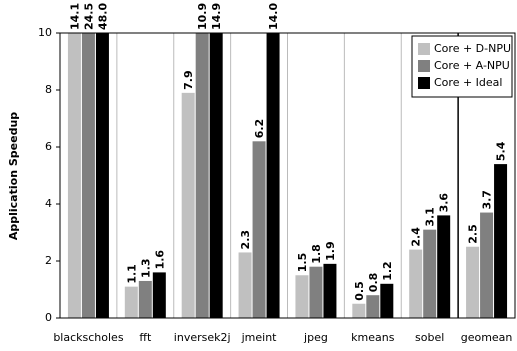  Describe the element at coordinates (487, 337) in the screenshot. I see `x-tick-label: geomean` at that location.